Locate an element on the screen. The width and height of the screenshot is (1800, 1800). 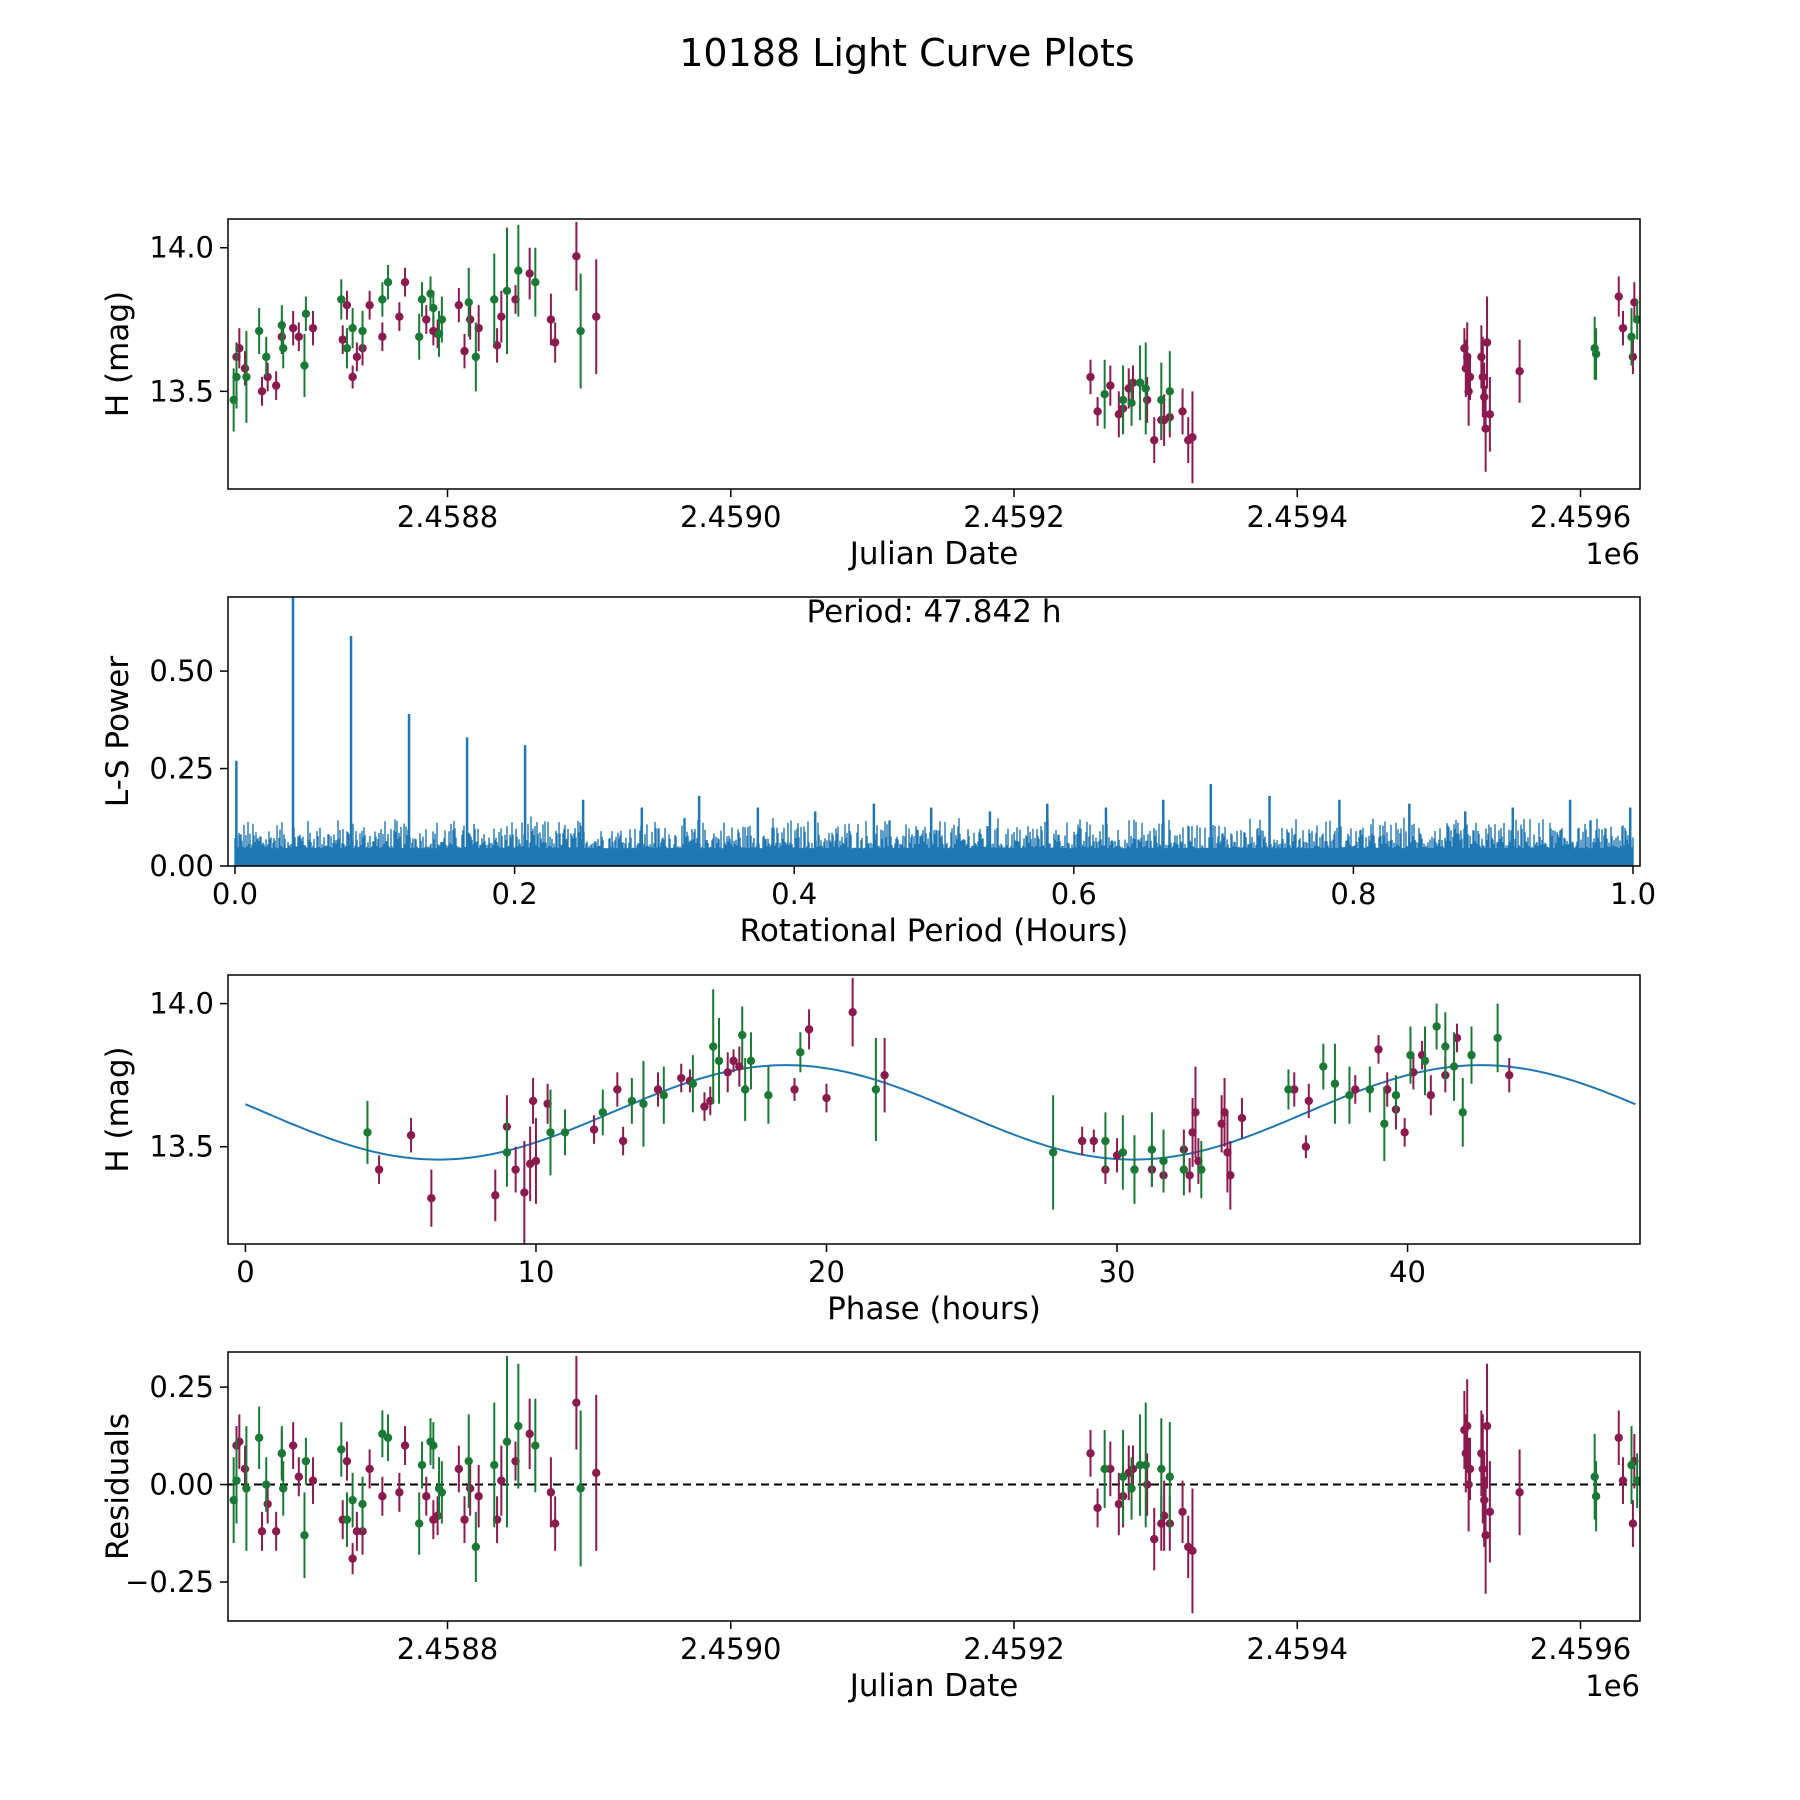
y-tick-label: 0.25 is located at coordinates (181, 769).